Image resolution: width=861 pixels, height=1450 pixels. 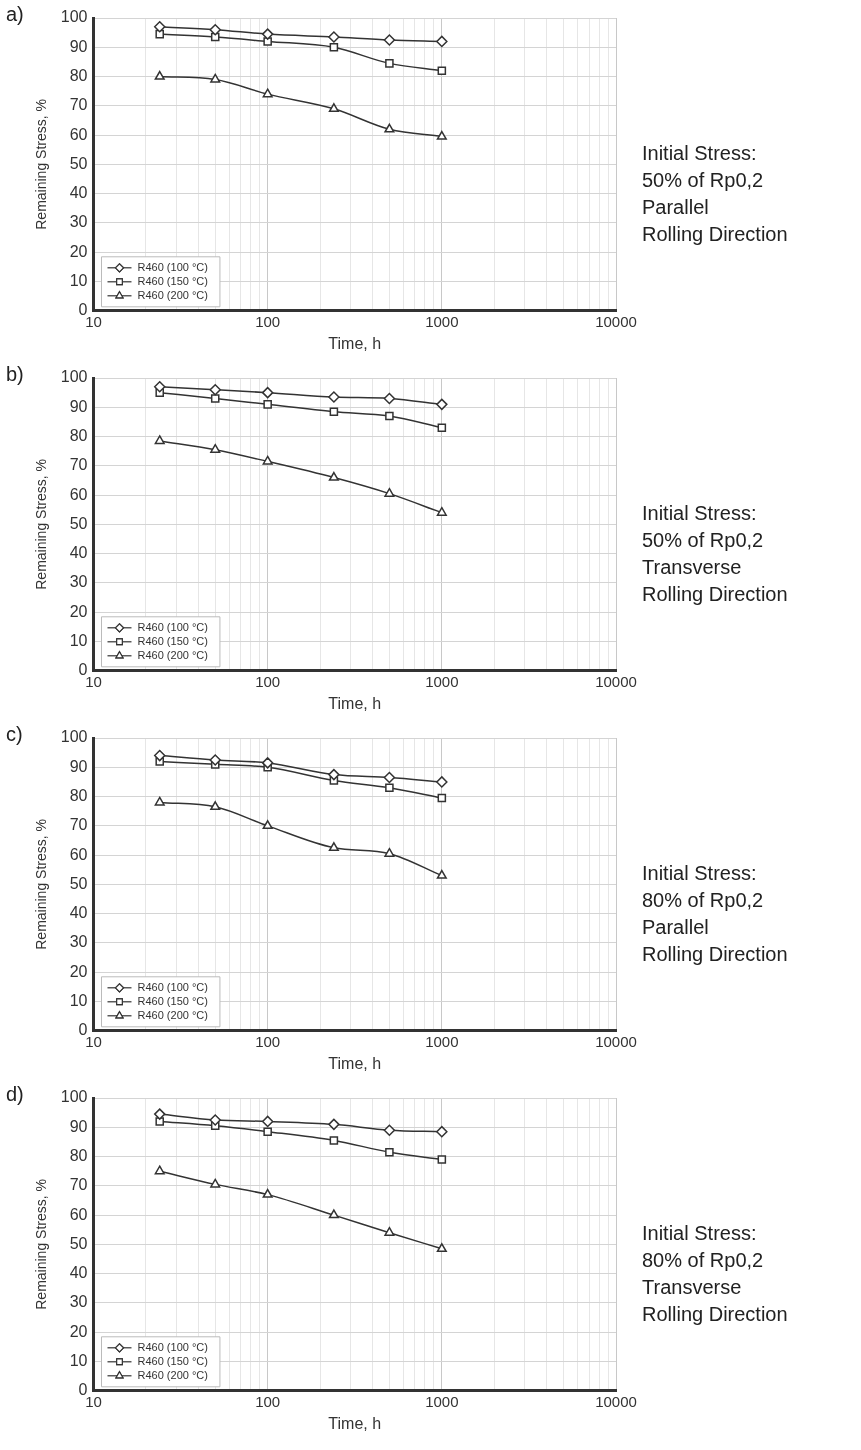 What do you see at coordinates (15, 14) in the screenshot?
I see `text: a)` at bounding box center [15, 14].